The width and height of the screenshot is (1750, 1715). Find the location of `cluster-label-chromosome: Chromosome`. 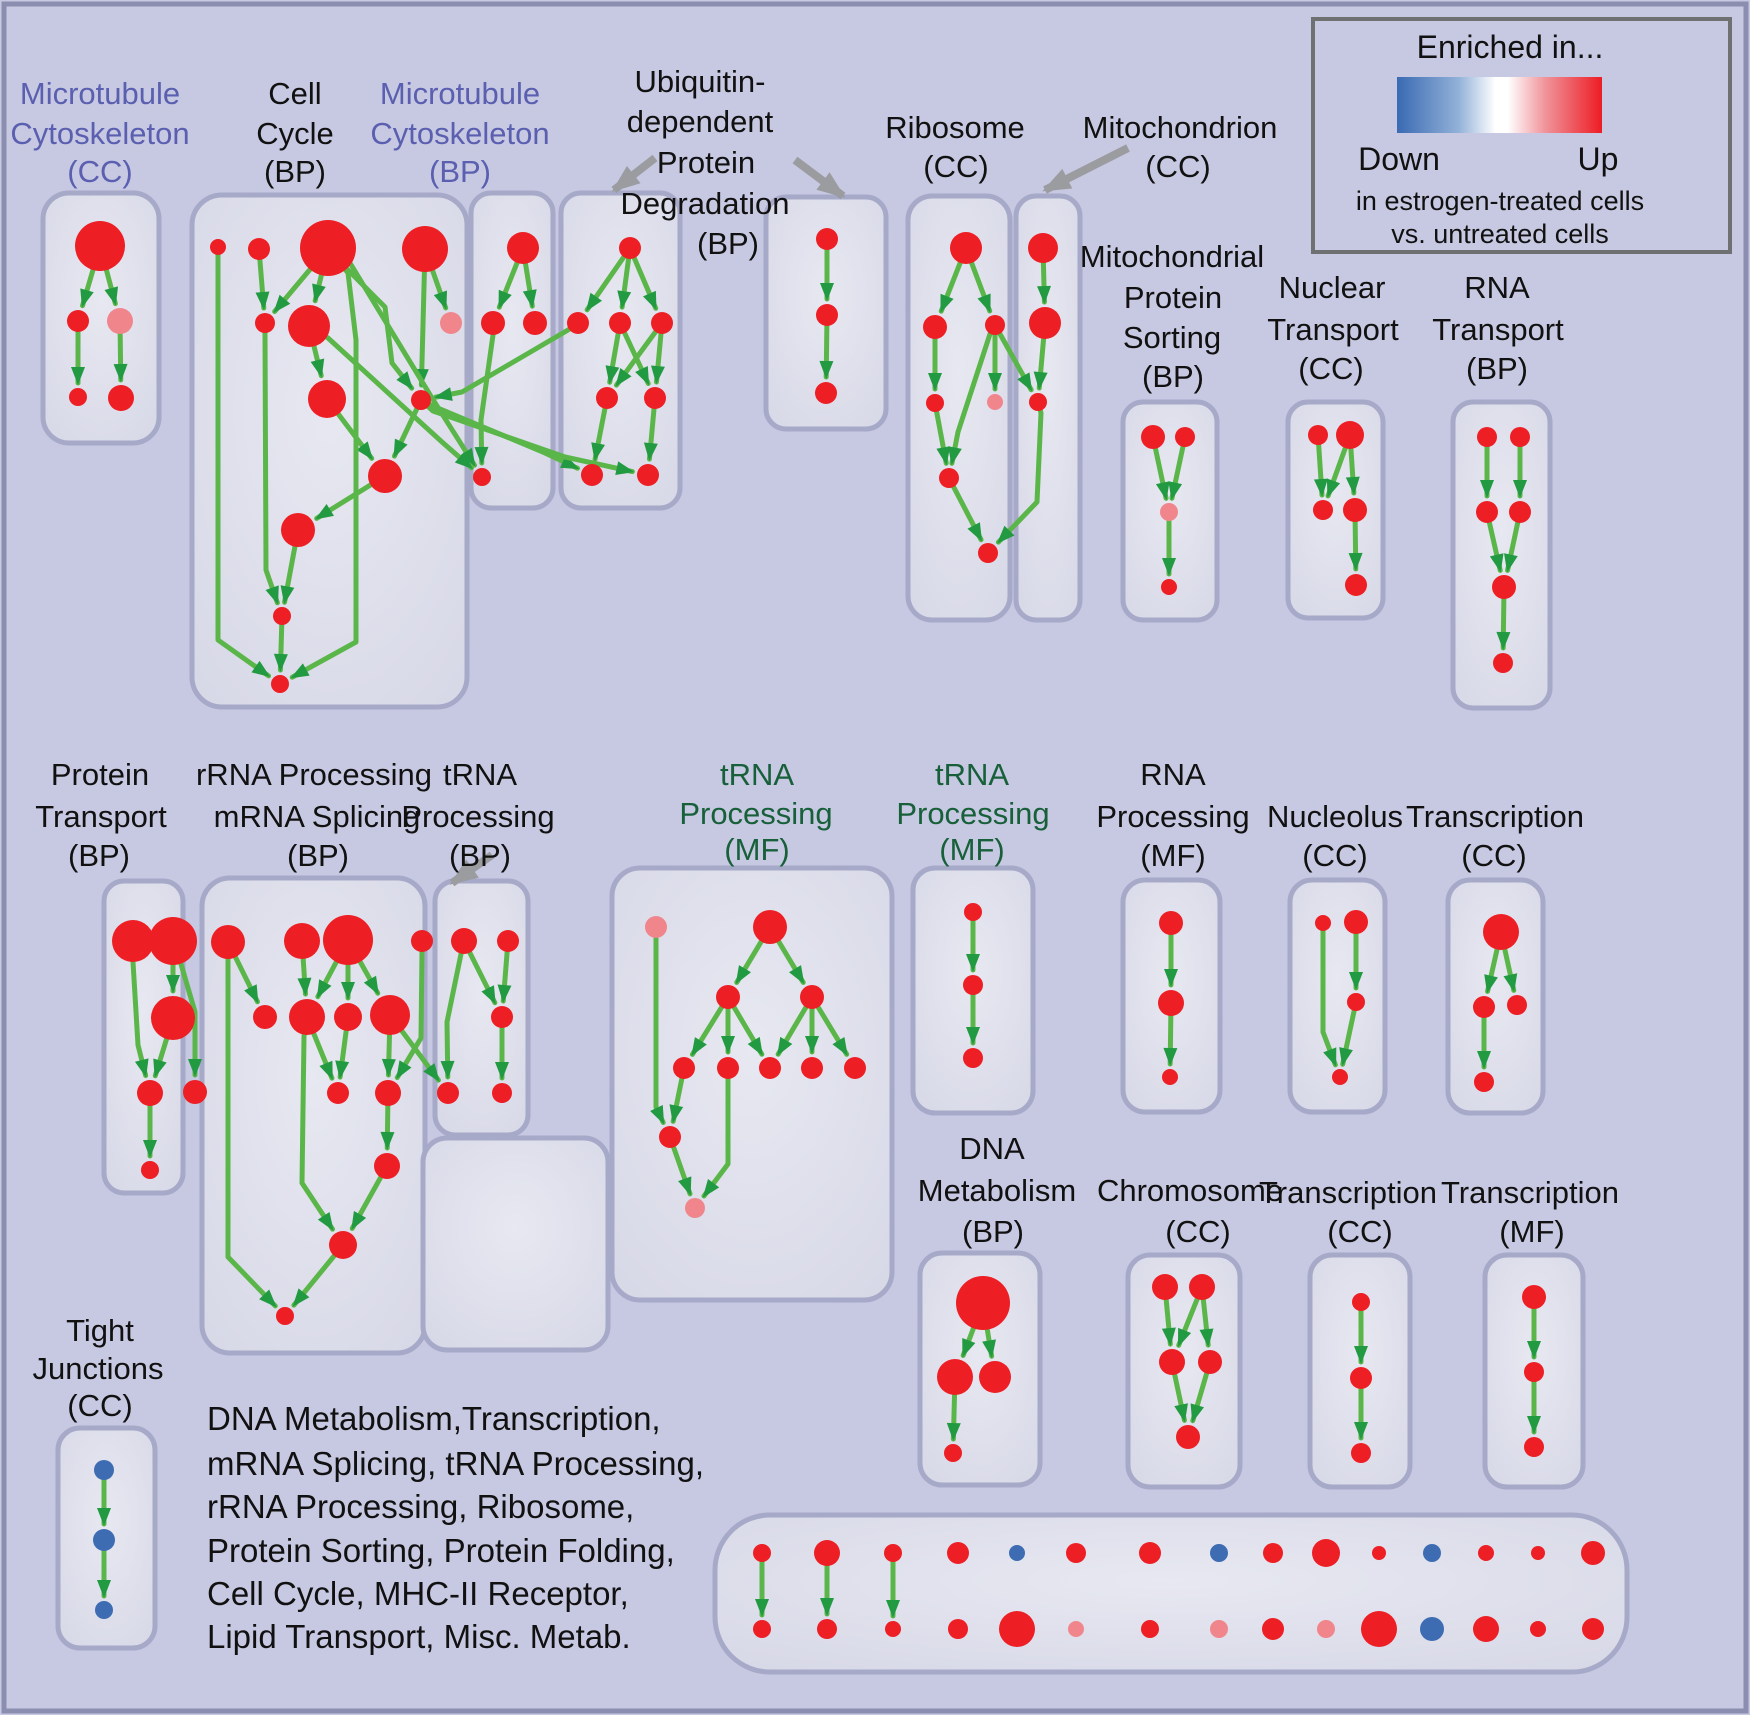

cluster-label-chromosome: Chromosome is located at coordinates (1190, 1190).